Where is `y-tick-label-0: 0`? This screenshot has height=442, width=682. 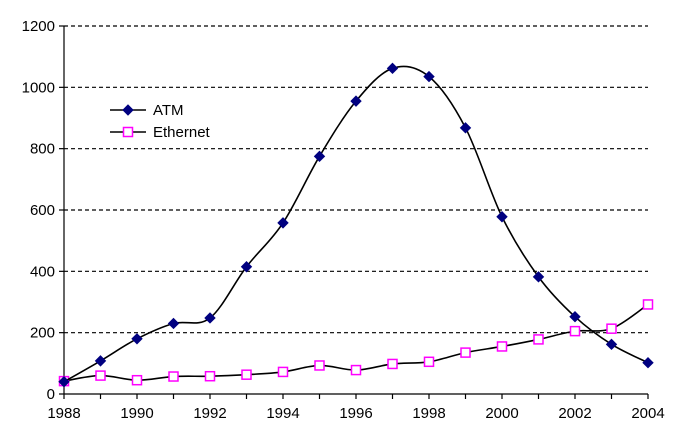 y-tick-label-0: 0 is located at coordinates (51, 394).